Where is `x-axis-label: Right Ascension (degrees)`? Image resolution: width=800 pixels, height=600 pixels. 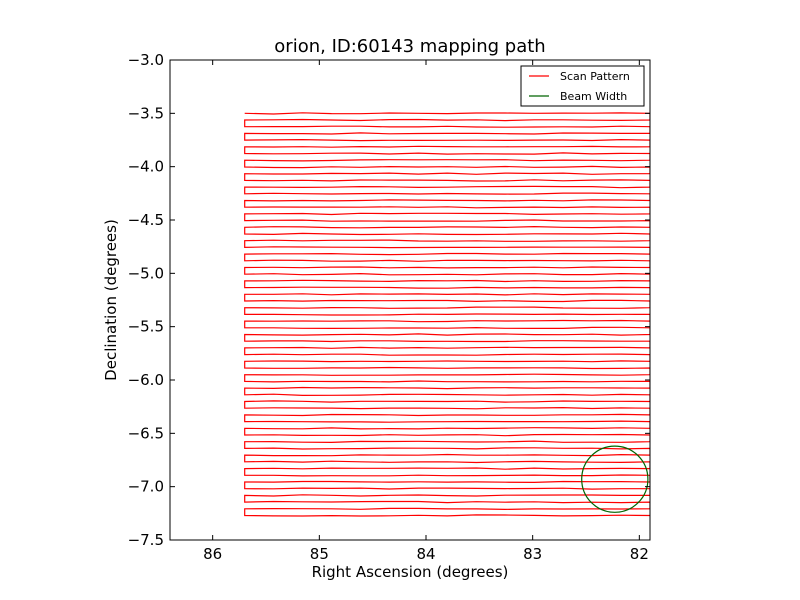
x-axis-label: Right Ascension (degrees) is located at coordinates (410, 572).